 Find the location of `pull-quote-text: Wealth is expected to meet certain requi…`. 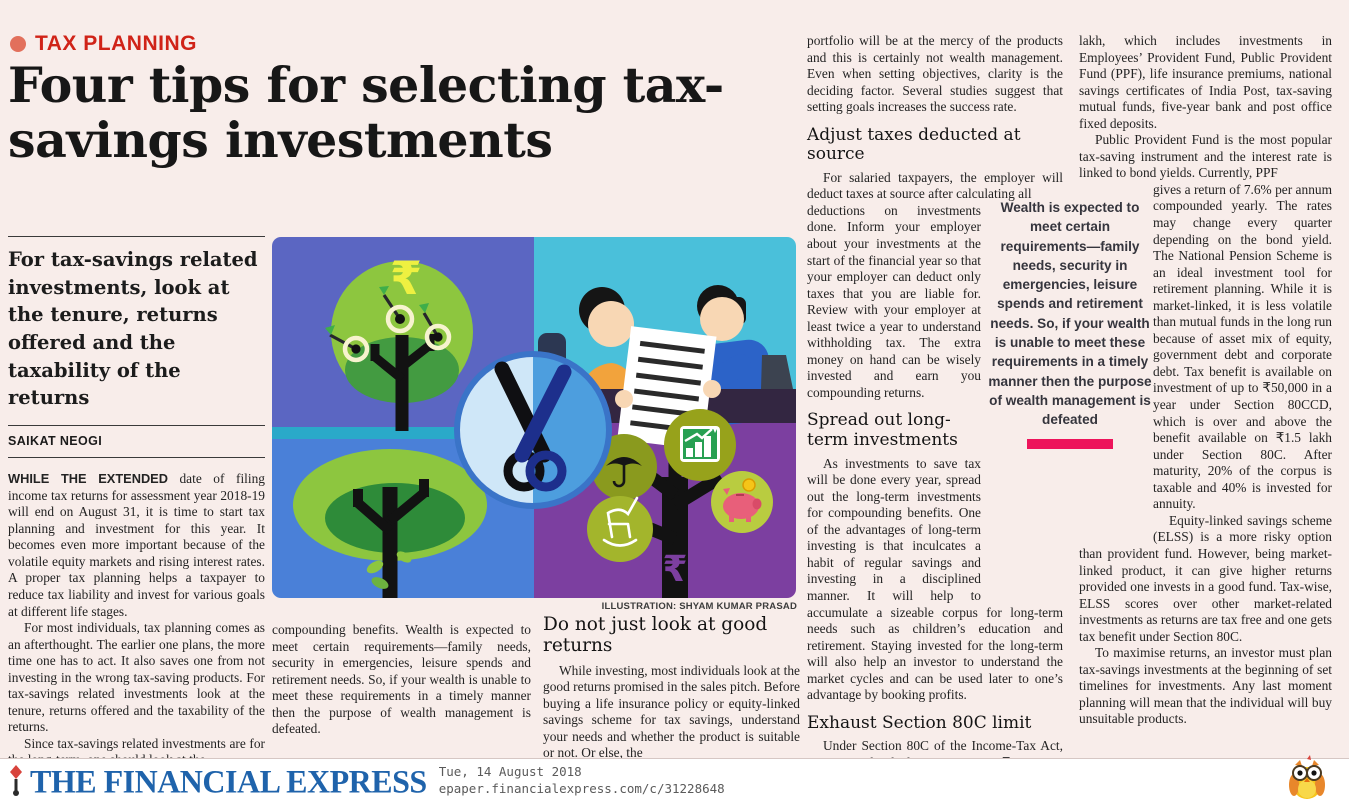

pull-quote-text: Wealth is expected to meet certain requi… is located at coordinates (1070, 314).